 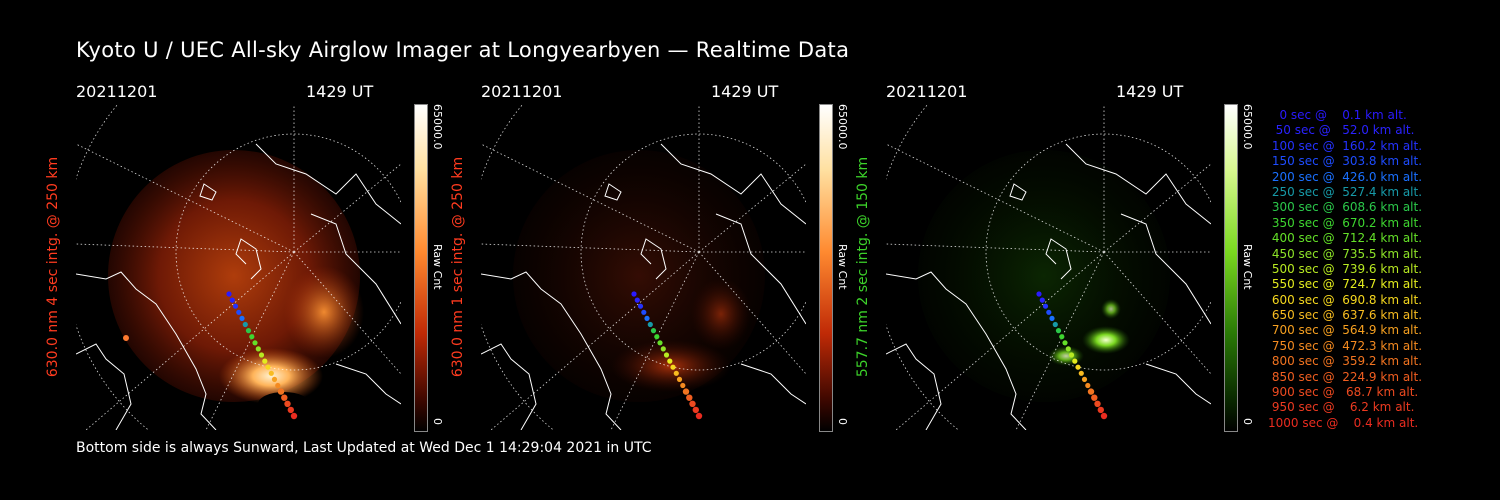 I want to click on colorbar-min: 0, so click(x=1247, y=421).